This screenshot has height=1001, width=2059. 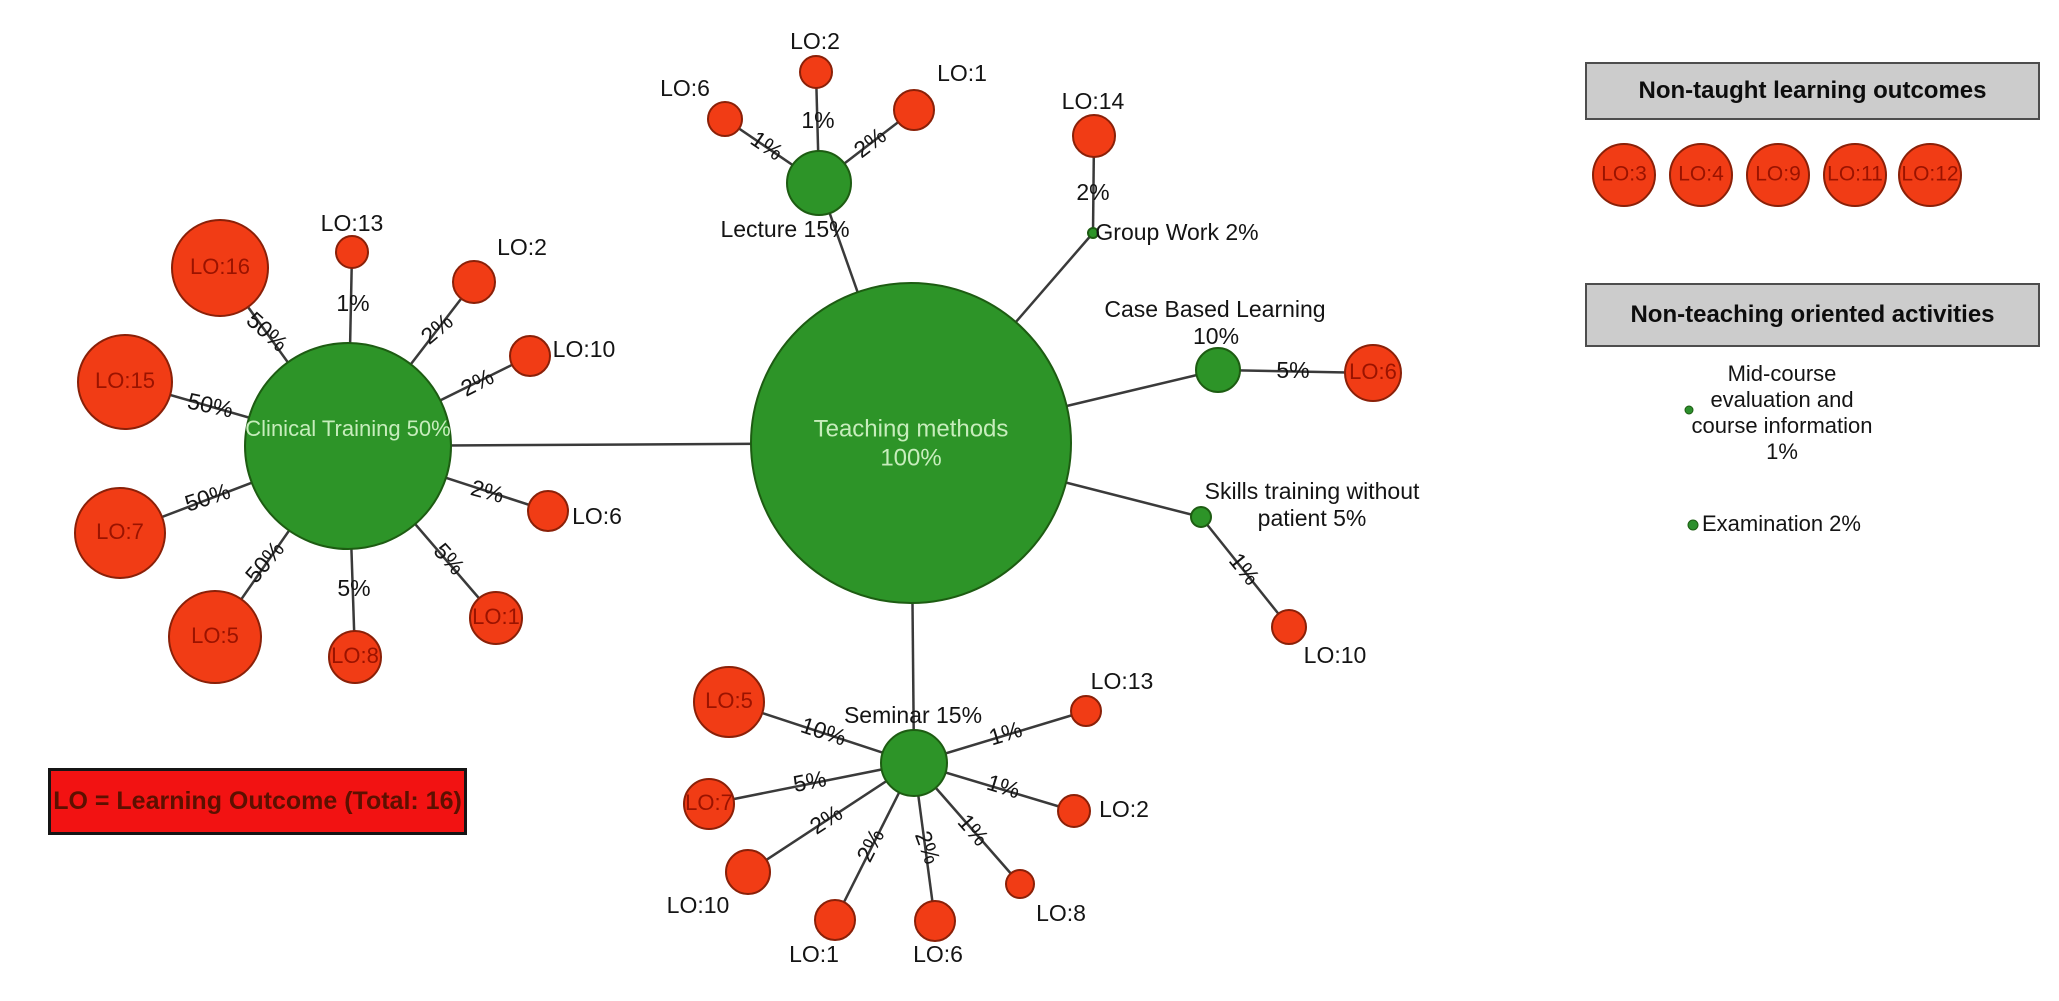 I want to click on lo-label-clinical-training-lo-7: LO:7, so click(x=120, y=531).